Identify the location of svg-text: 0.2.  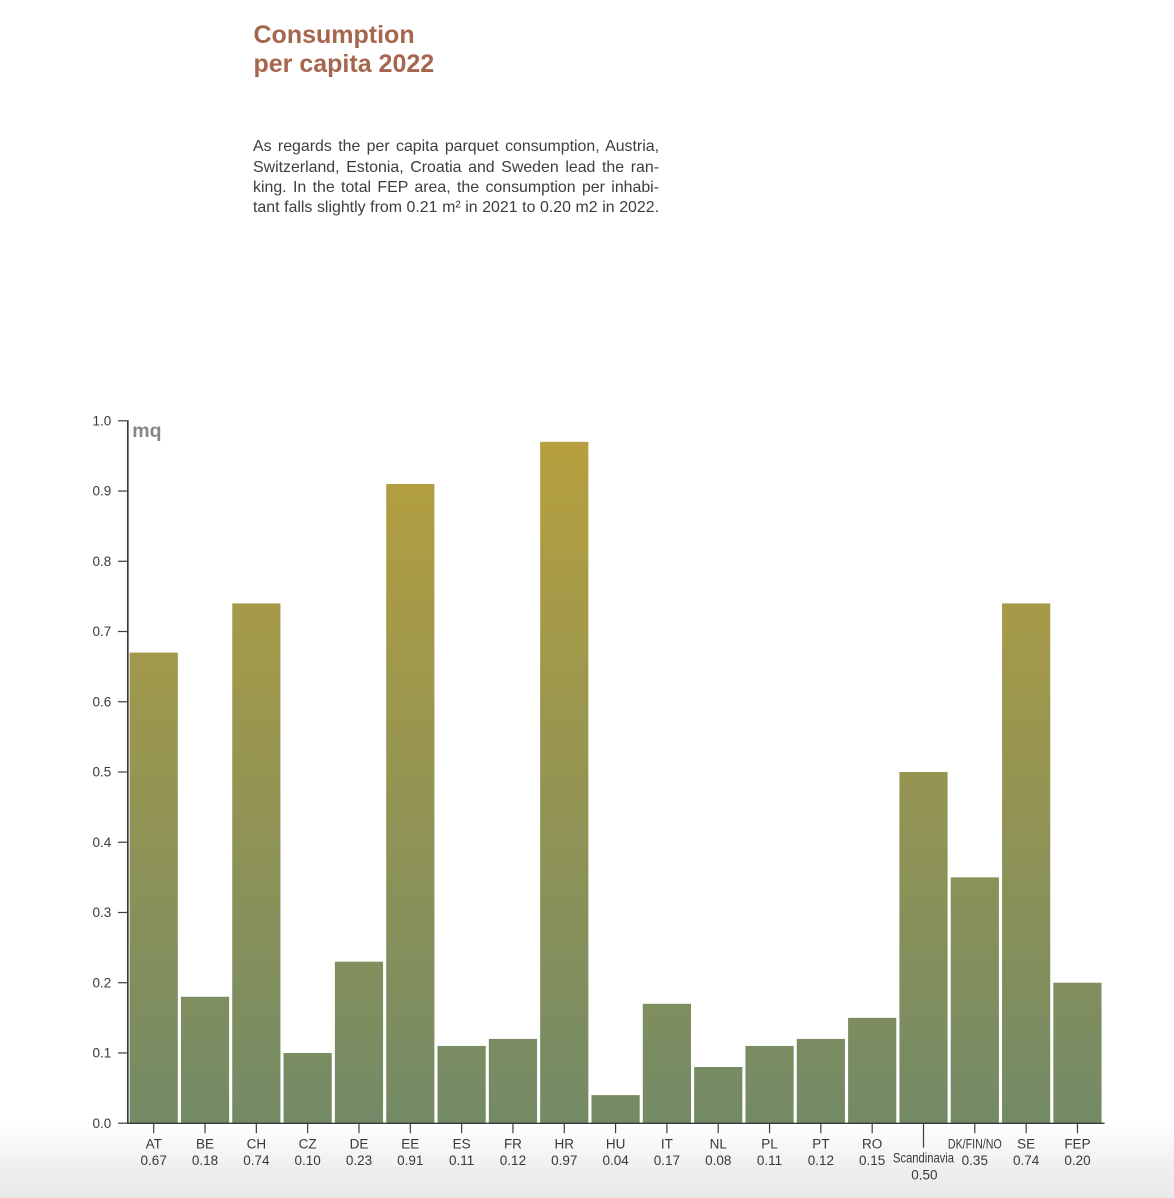
(102, 982).